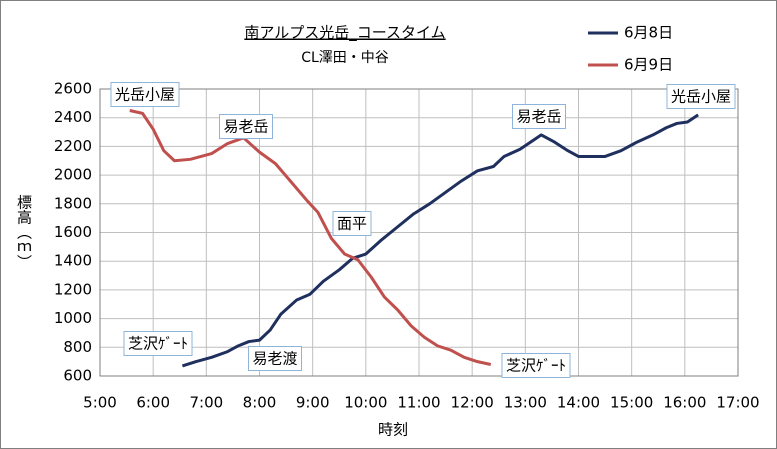  Describe the element at coordinates (313, 403) in the screenshot. I see `x-tick-label: 9:00` at that location.